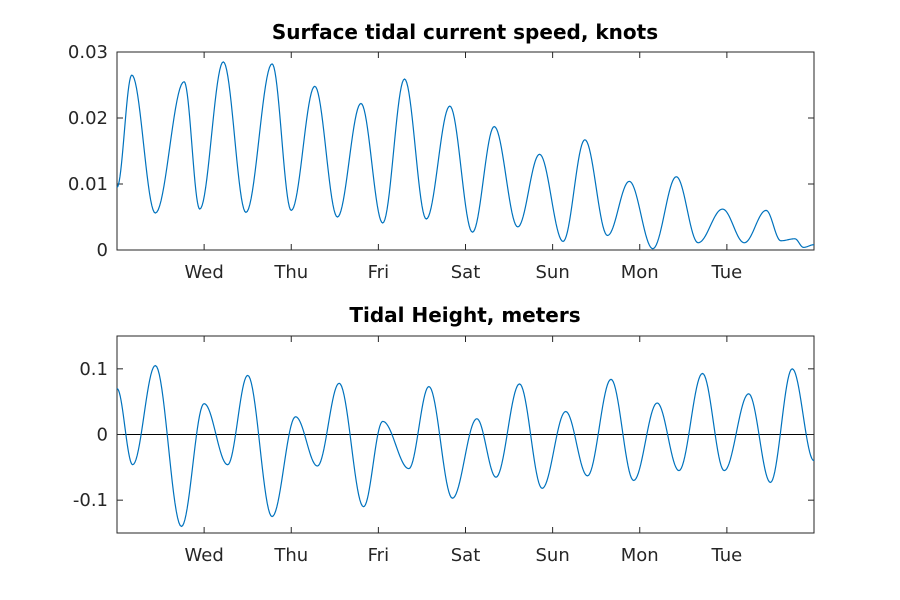 The height and width of the screenshot is (600, 900). What do you see at coordinates (727, 555) in the screenshot?
I see `tidal-height-xtick-label: Tue` at bounding box center [727, 555].